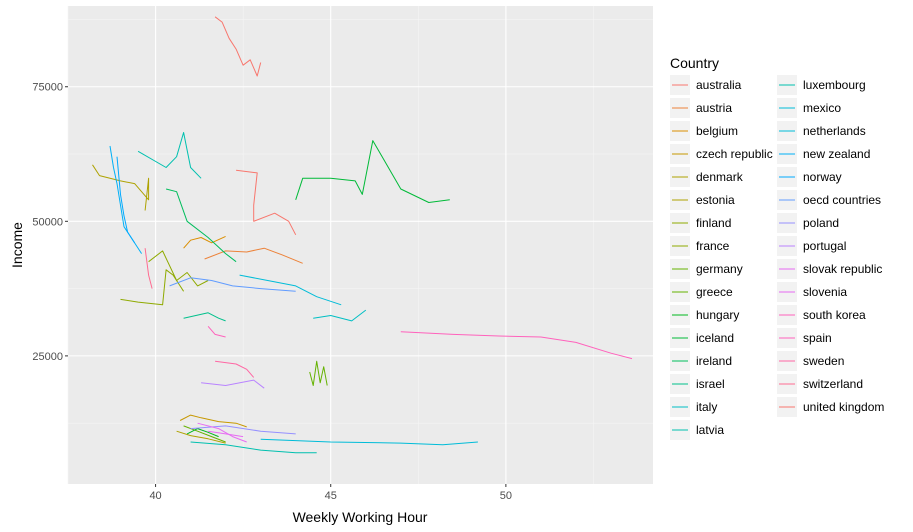 The height and width of the screenshot is (532, 913). What do you see at coordinates (817, 338) in the screenshot?
I see `legend-label: spain` at bounding box center [817, 338].